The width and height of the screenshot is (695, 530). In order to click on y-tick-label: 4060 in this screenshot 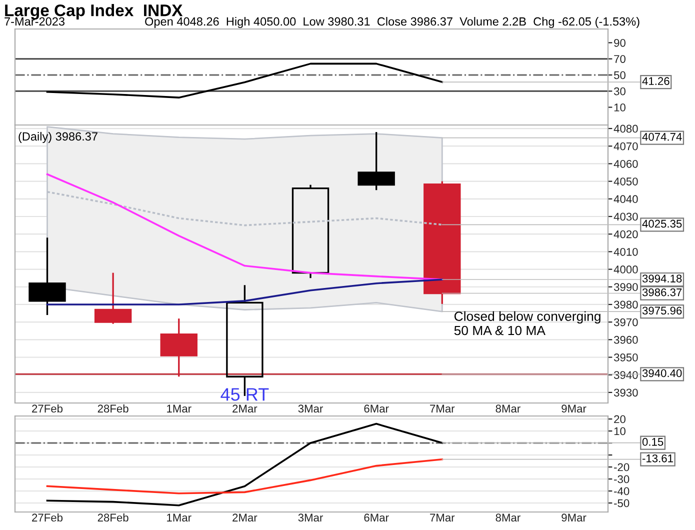, I will do `click(626, 164)`.